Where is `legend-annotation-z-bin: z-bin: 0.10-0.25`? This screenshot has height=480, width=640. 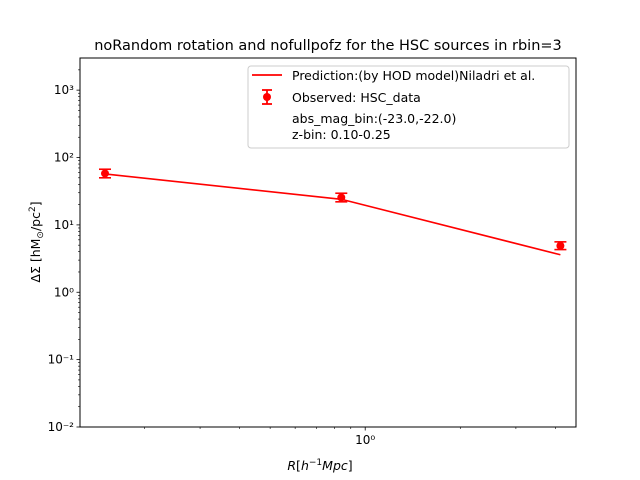 legend-annotation-z-bin: z-bin: 0.10-0.25 is located at coordinates (341, 134).